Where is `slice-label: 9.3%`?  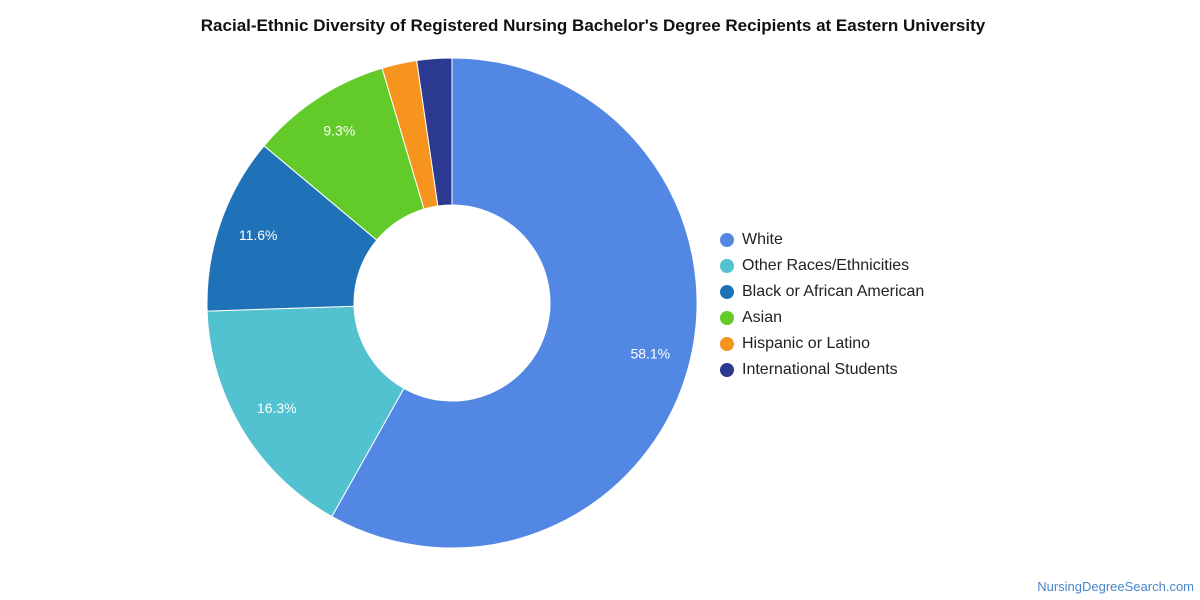
slice-label: 9.3% is located at coordinates (339, 130).